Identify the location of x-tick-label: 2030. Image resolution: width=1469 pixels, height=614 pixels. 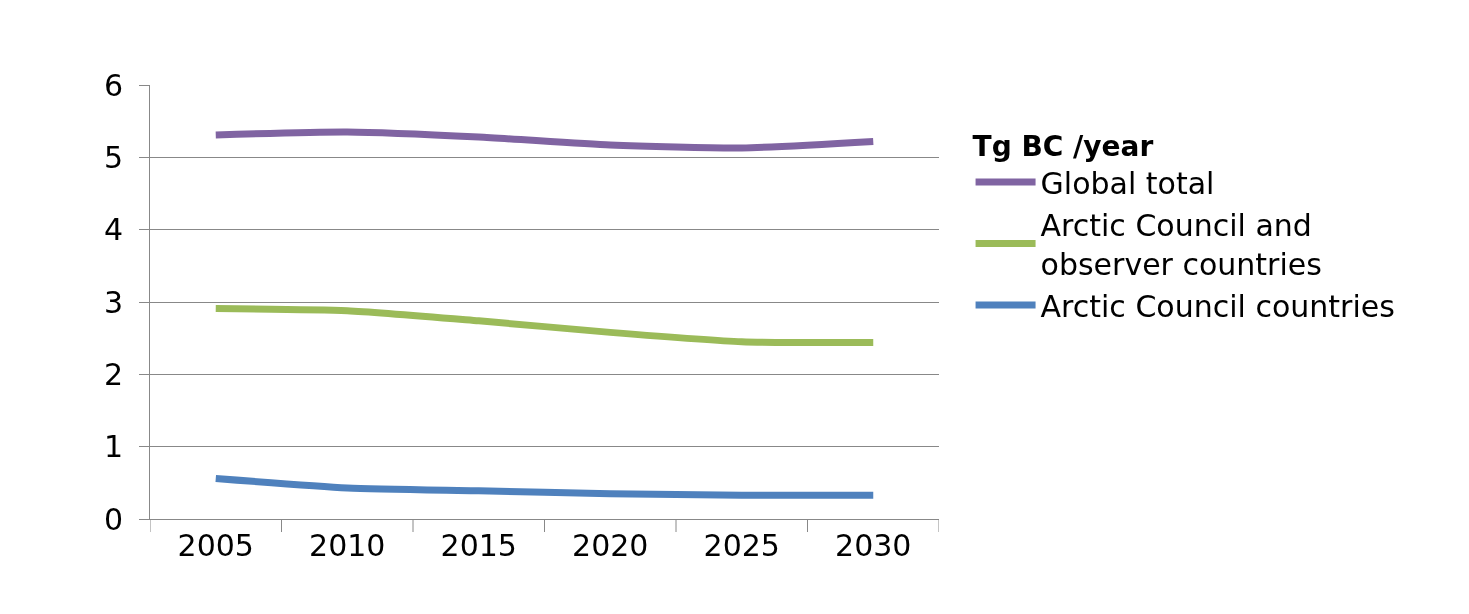
(873, 545).